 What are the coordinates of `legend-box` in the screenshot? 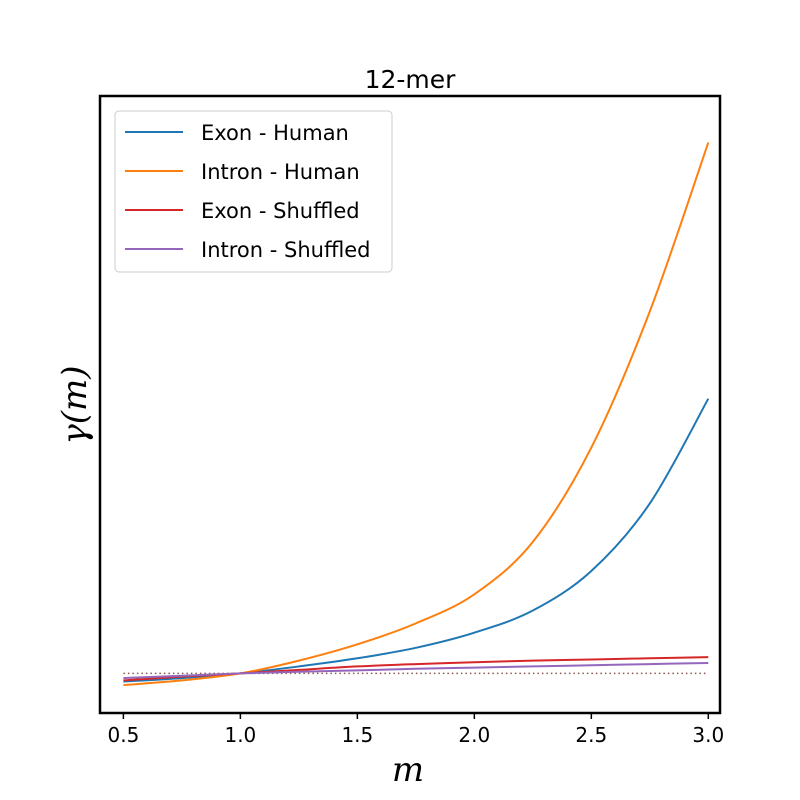 It's located at (253, 191).